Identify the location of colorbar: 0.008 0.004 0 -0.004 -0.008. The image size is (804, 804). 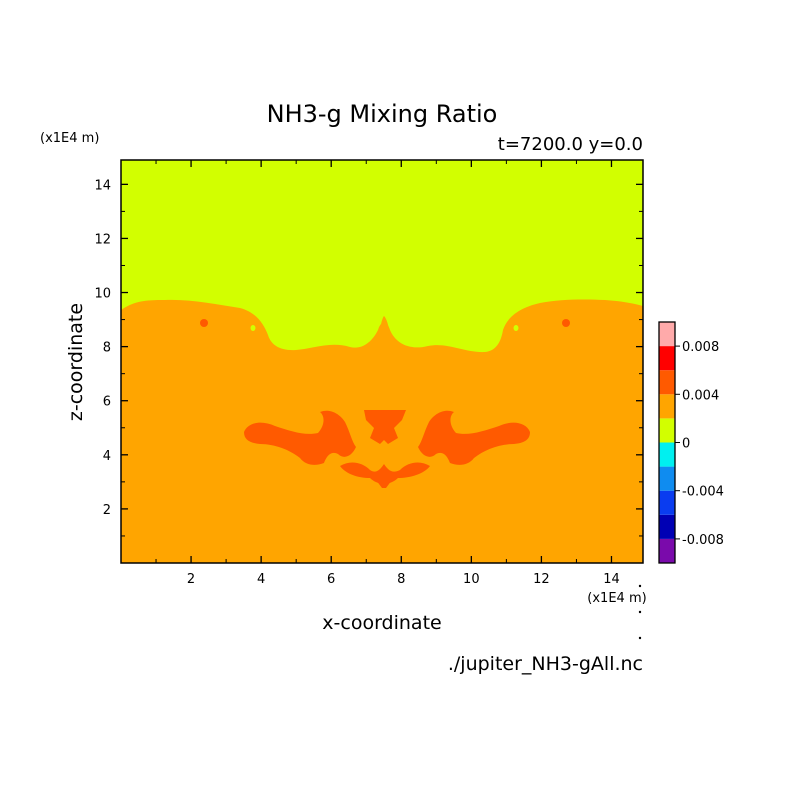
(691, 442).